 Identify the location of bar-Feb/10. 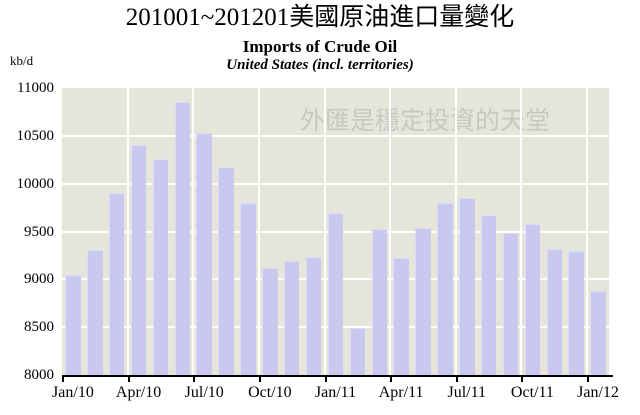
(95, 312).